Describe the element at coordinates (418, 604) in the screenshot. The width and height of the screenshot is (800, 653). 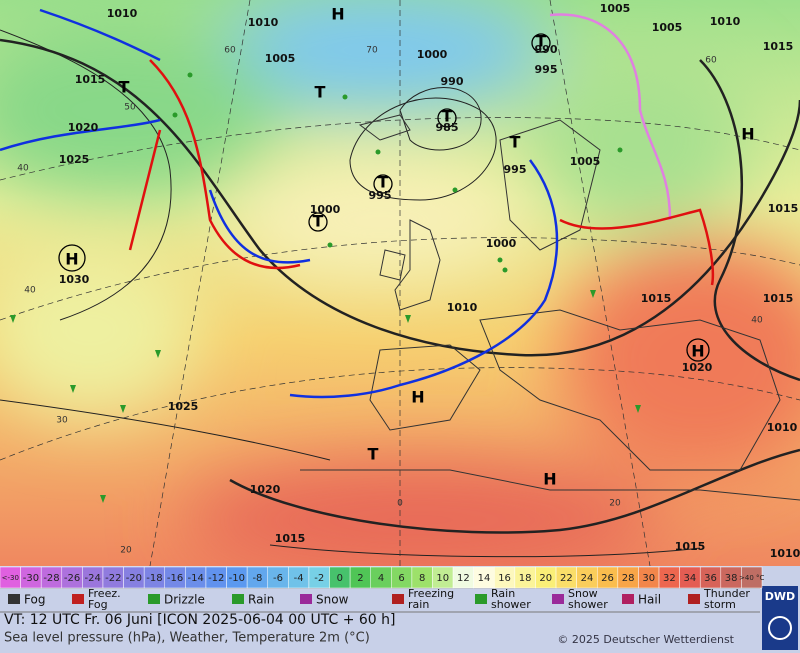
I see `weather-label-line: rain` at that location.